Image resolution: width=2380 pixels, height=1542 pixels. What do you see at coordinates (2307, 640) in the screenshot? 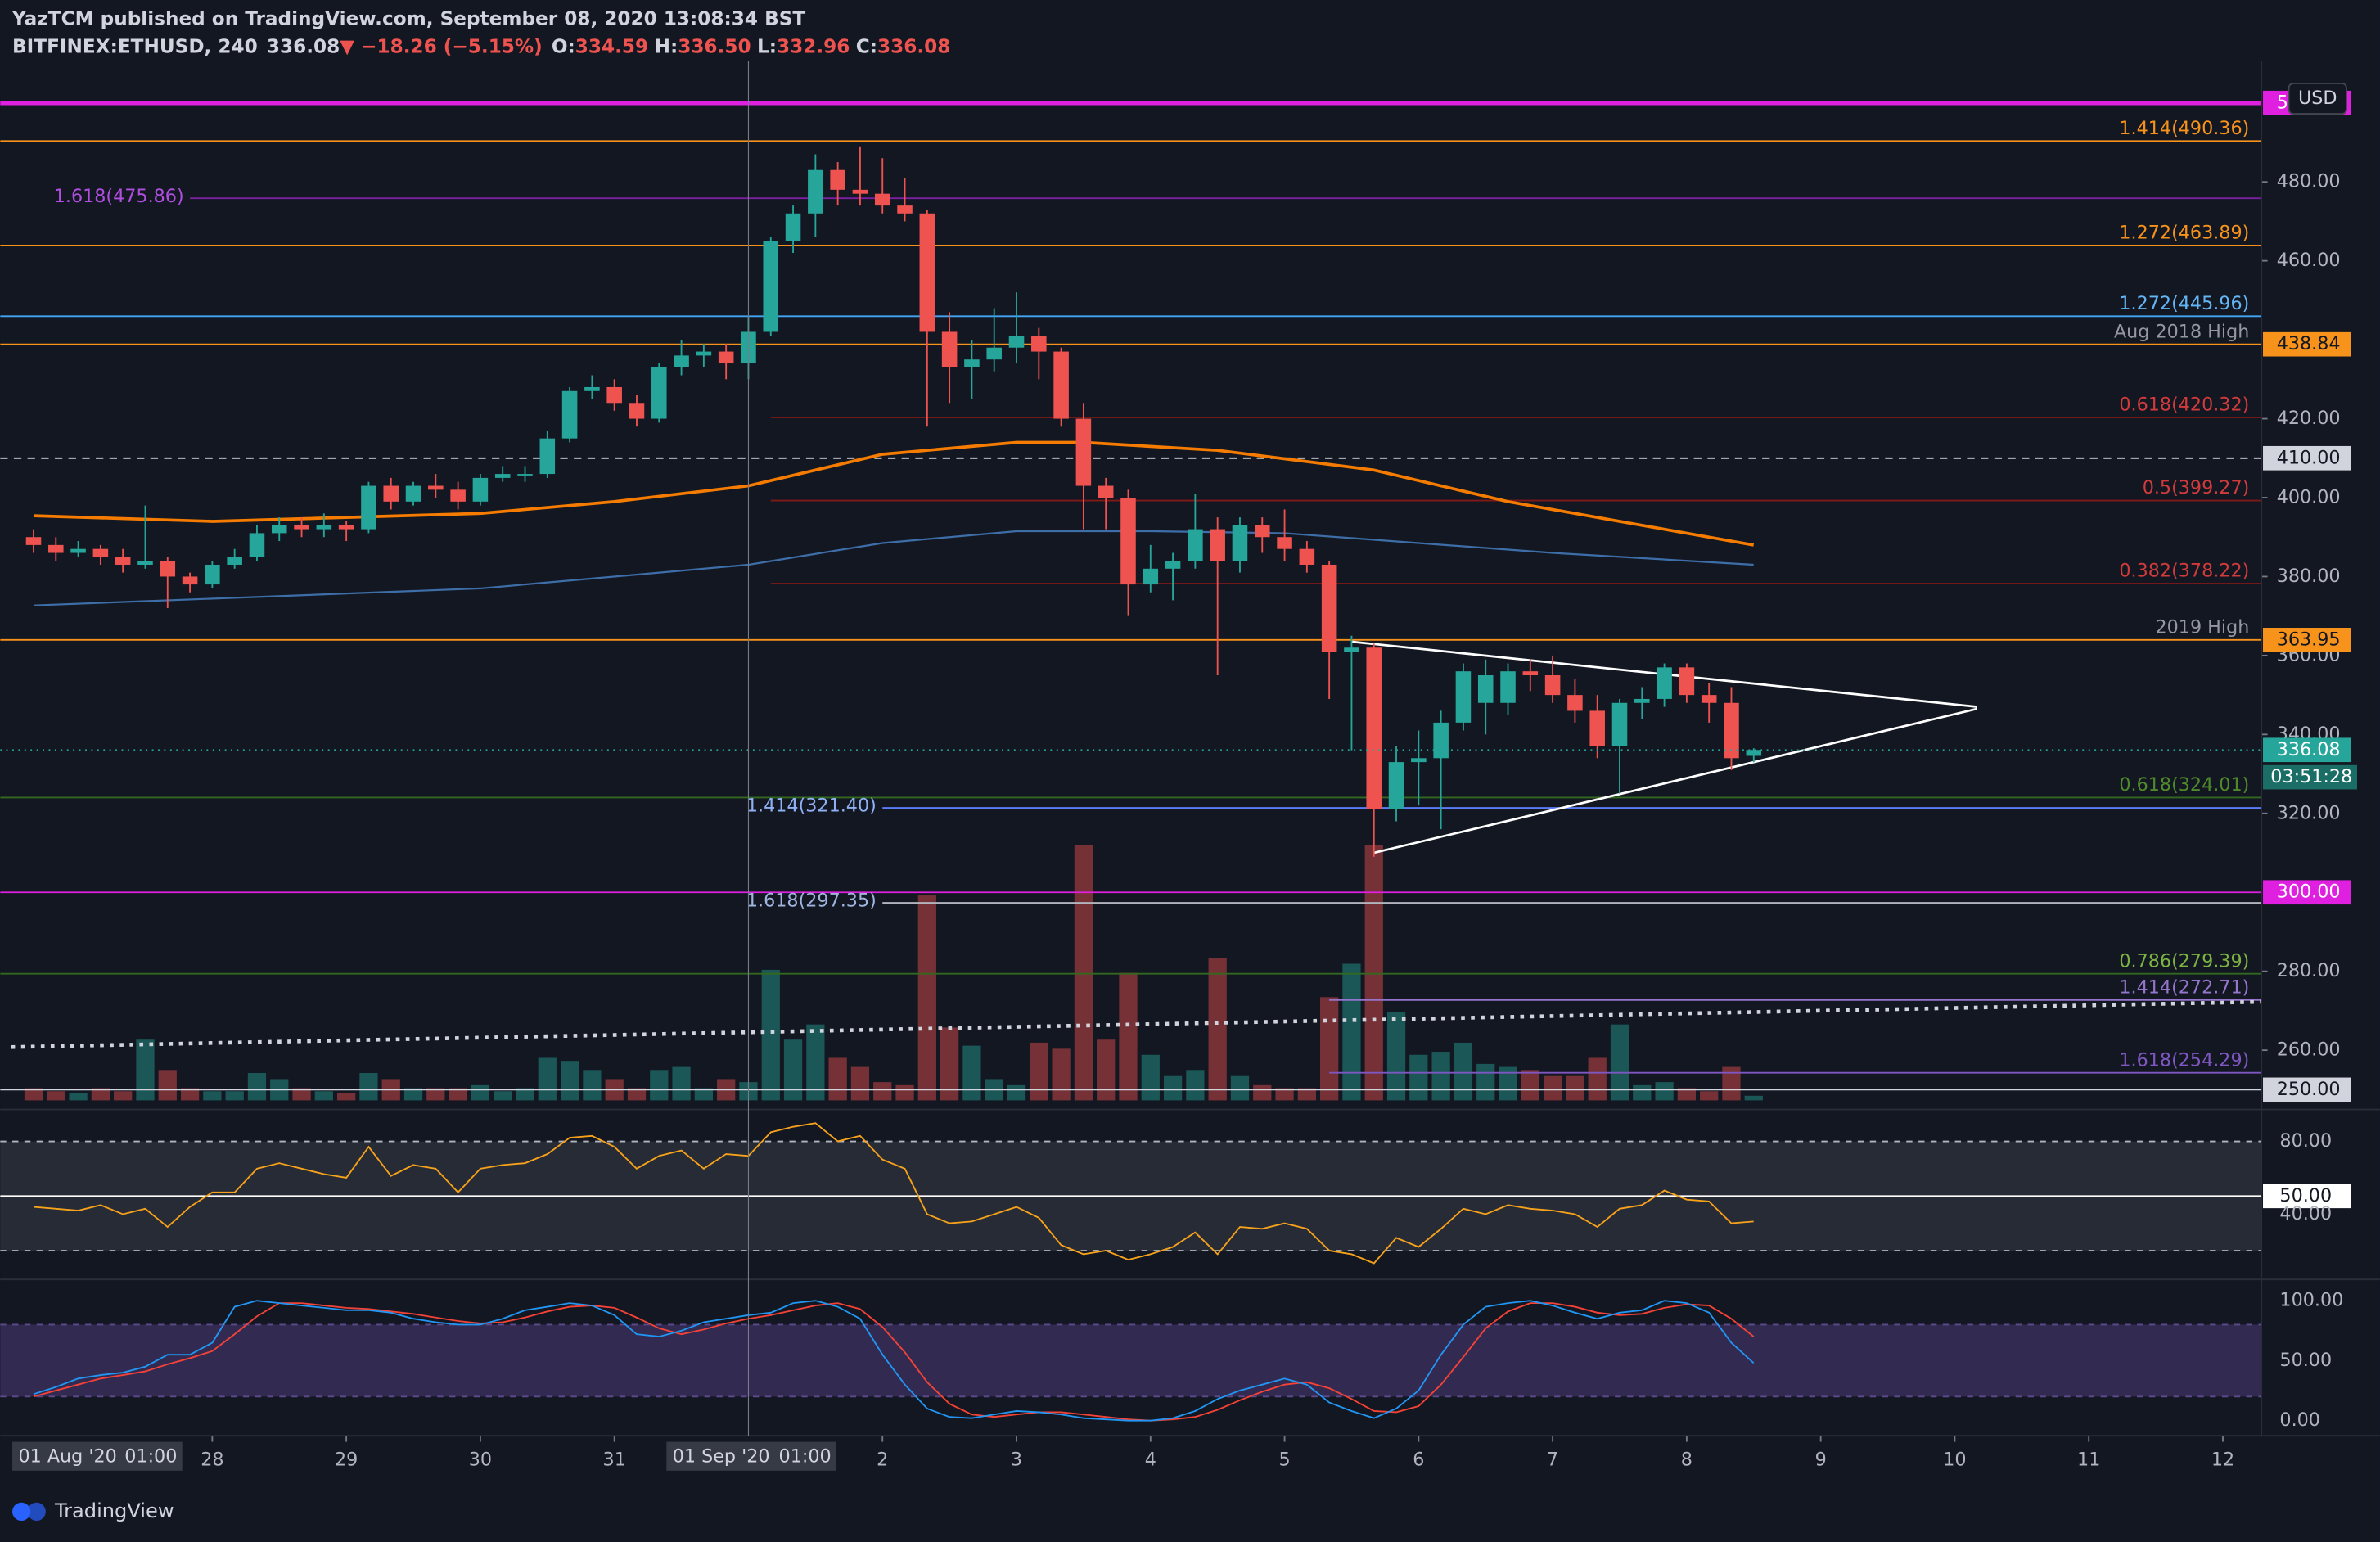
I see `axis-price-box` at bounding box center [2307, 640].